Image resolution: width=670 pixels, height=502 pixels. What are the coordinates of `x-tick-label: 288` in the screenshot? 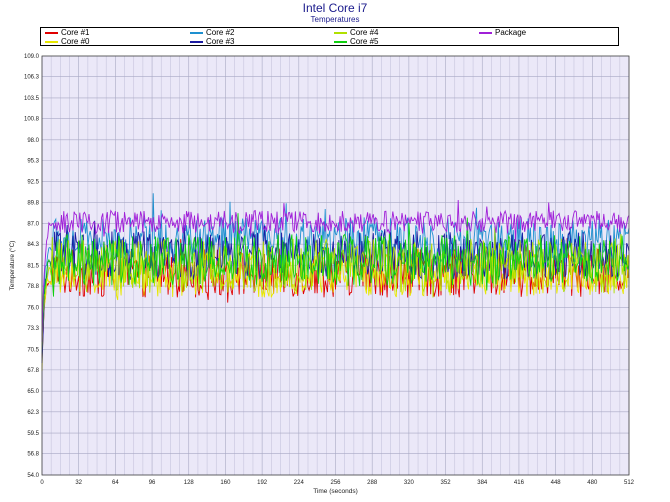 It's located at (372, 483).